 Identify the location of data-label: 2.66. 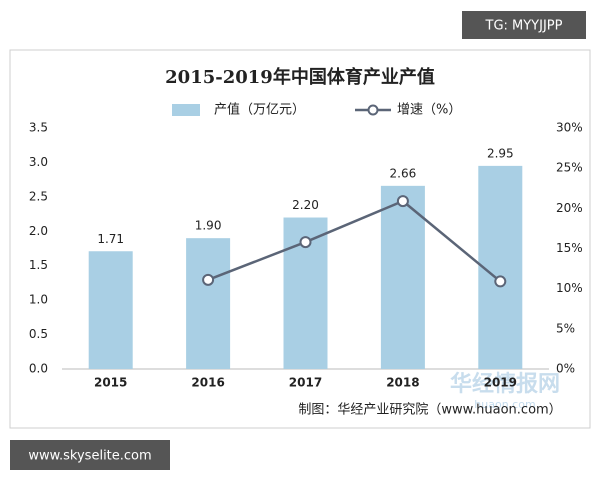
(403, 173).